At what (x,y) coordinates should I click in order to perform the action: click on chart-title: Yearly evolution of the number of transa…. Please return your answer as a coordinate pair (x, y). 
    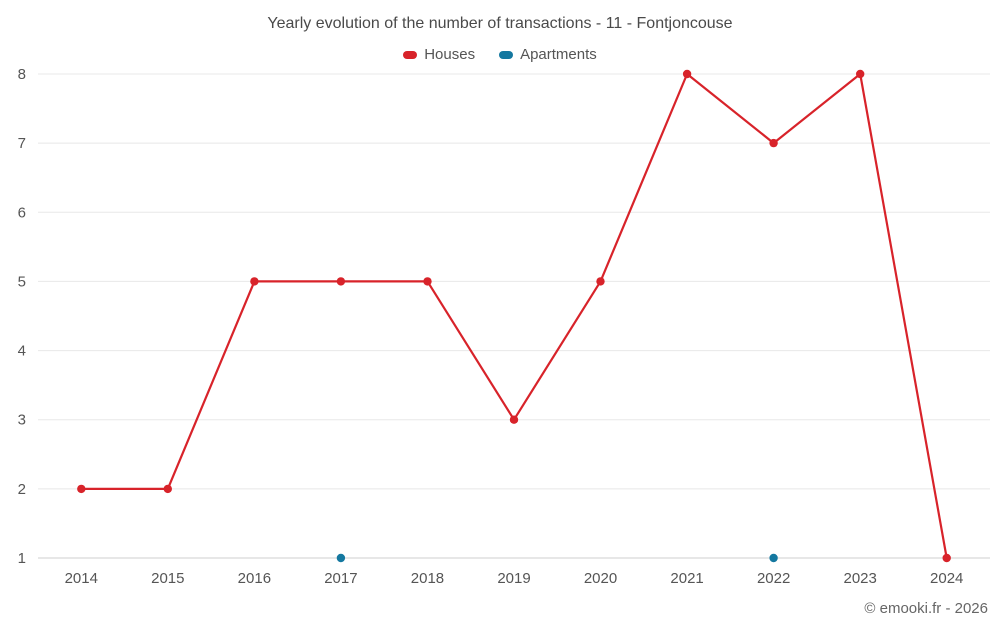
    Looking at the image, I should click on (500, 23).